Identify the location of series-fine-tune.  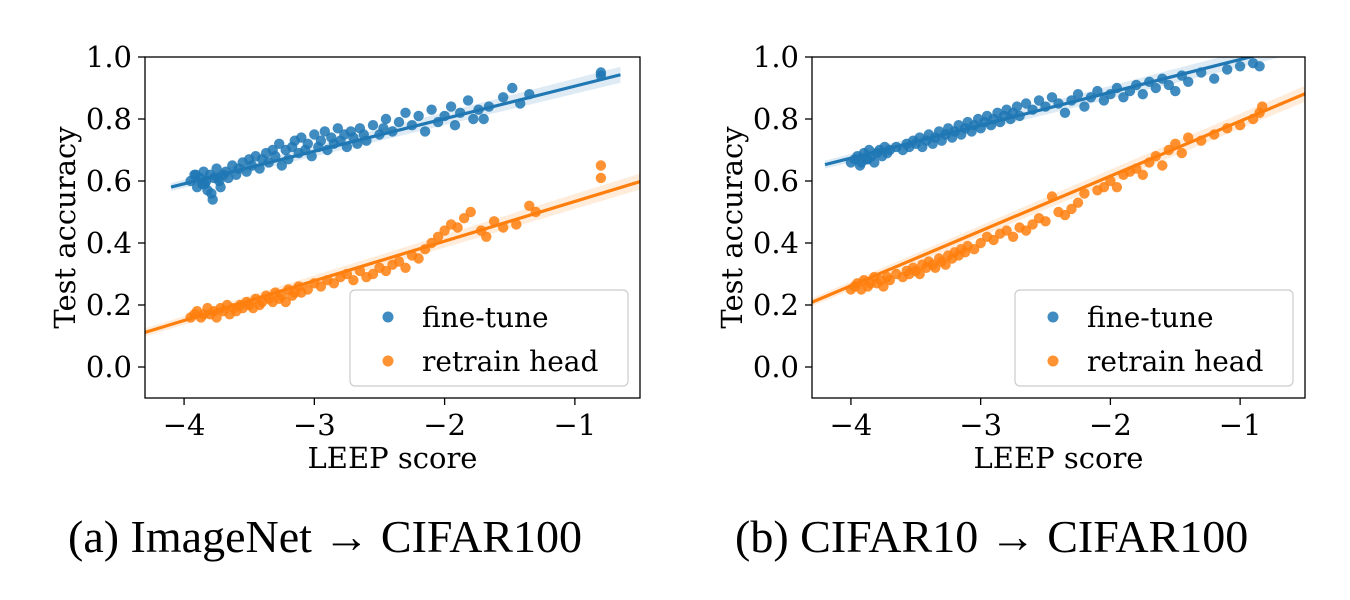
(1052, 114).